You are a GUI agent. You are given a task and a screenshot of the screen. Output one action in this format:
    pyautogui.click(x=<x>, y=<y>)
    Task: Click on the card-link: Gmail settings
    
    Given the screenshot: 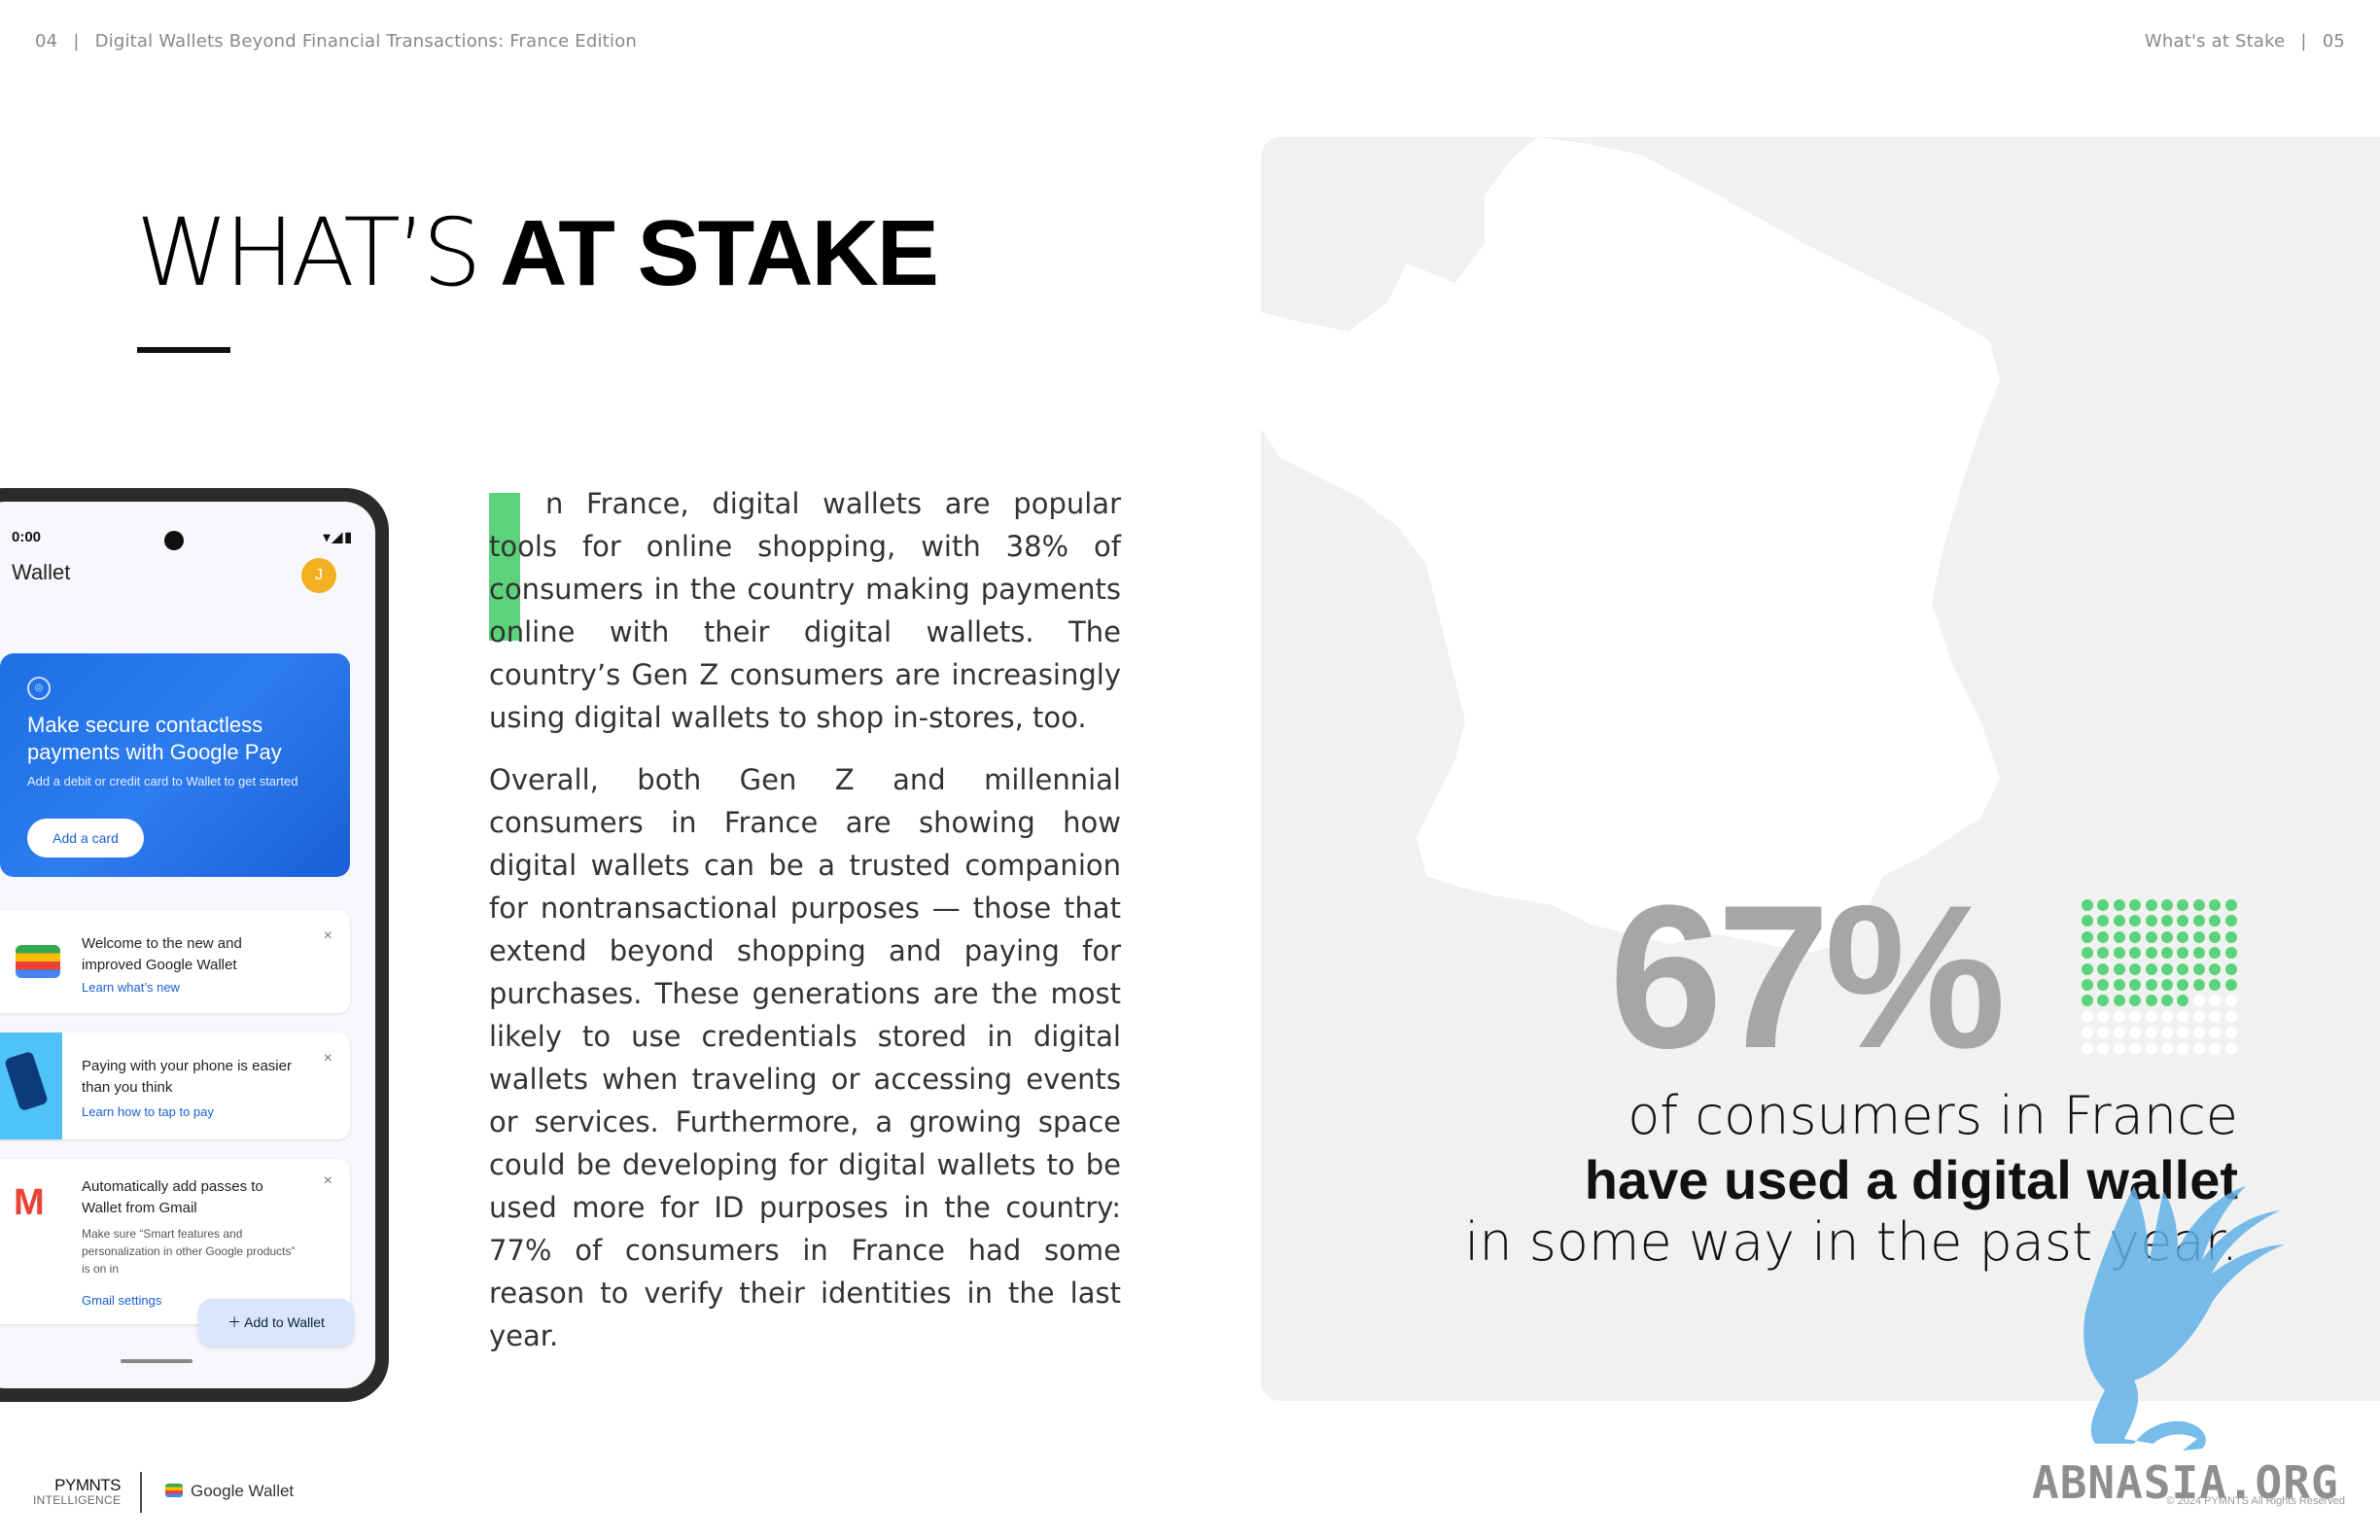 What is the action you would take?
    pyautogui.click(x=122, y=1300)
    